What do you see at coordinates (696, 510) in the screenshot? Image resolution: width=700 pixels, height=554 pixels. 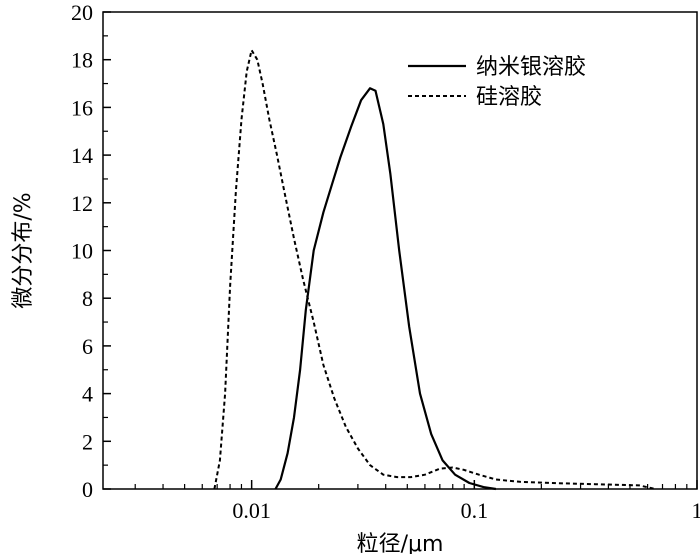 I see `x-tick-label: 1` at bounding box center [696, 510].